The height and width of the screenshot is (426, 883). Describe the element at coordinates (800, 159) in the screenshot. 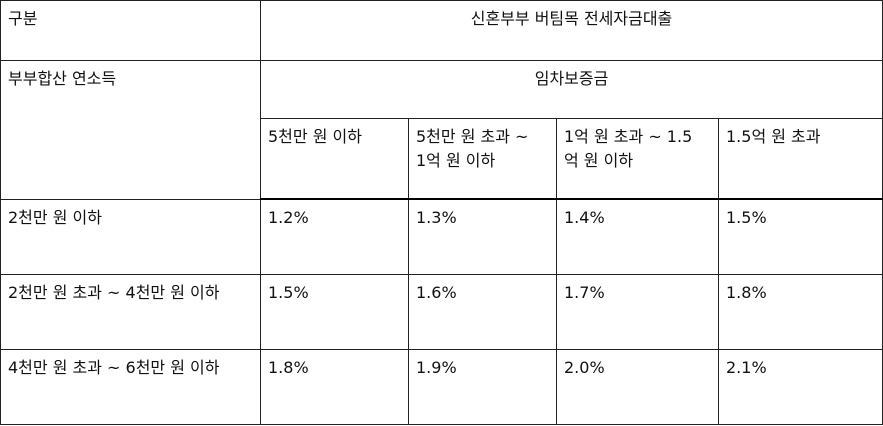

I see `deposit-column: 1.5억 원 초과` at that location.